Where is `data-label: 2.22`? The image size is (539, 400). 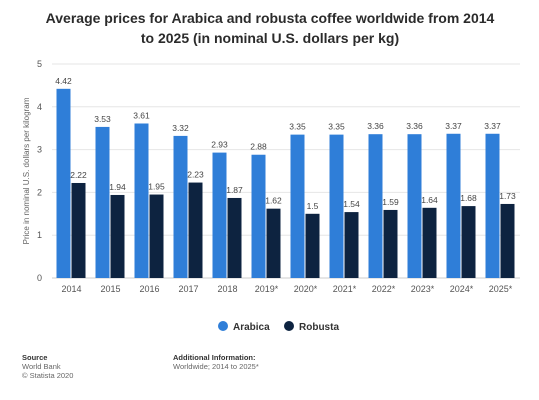
data-label: 2.22 is located at coordinates (78, 175).